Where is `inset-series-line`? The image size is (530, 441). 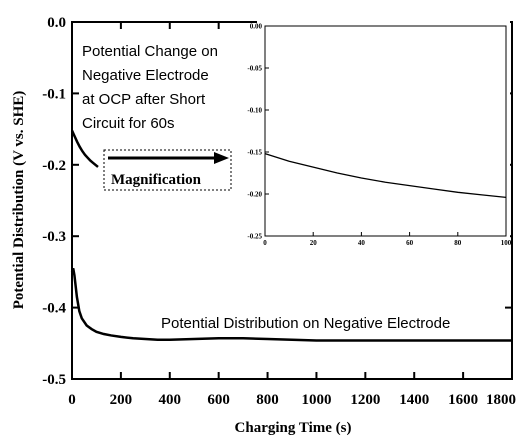 inset-series-line is located at coordinates (385, 176).